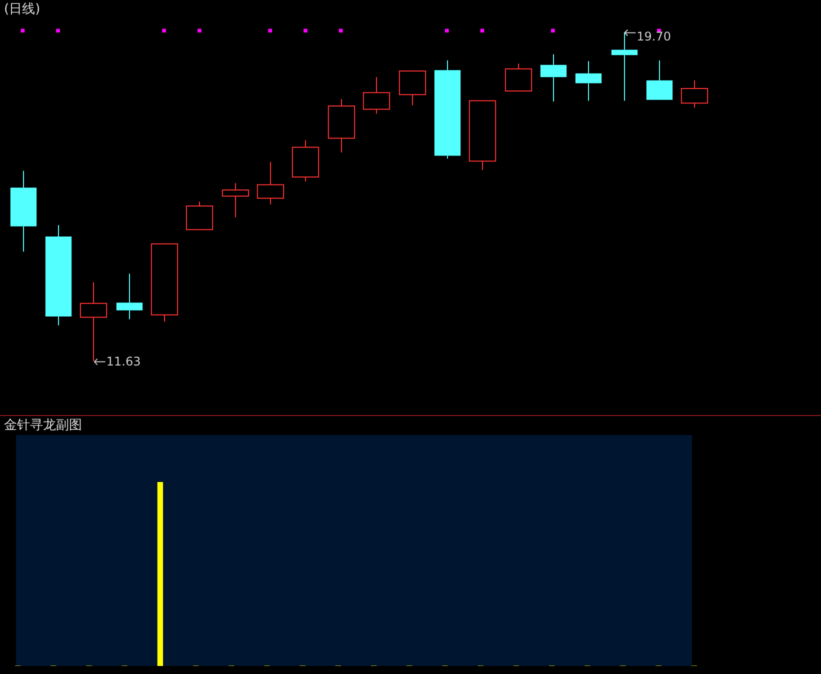 The width and height of the screenshot is (821, 674). What do you see at coordinates (43, 425) in the screenshot?
I see `chart-title: 金针寻龙副图` at bounding box center [43, 425].